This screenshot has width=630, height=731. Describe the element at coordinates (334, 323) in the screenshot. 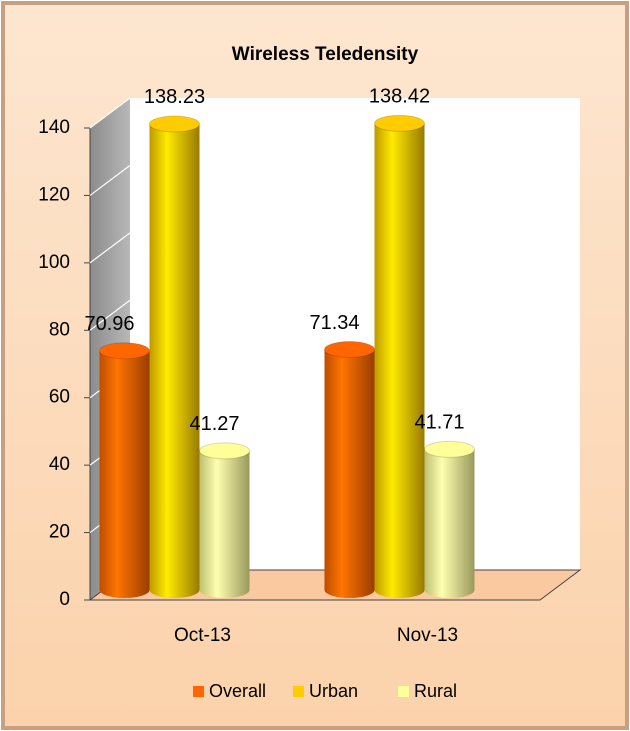

I see `data-label: 71.34` at that location.